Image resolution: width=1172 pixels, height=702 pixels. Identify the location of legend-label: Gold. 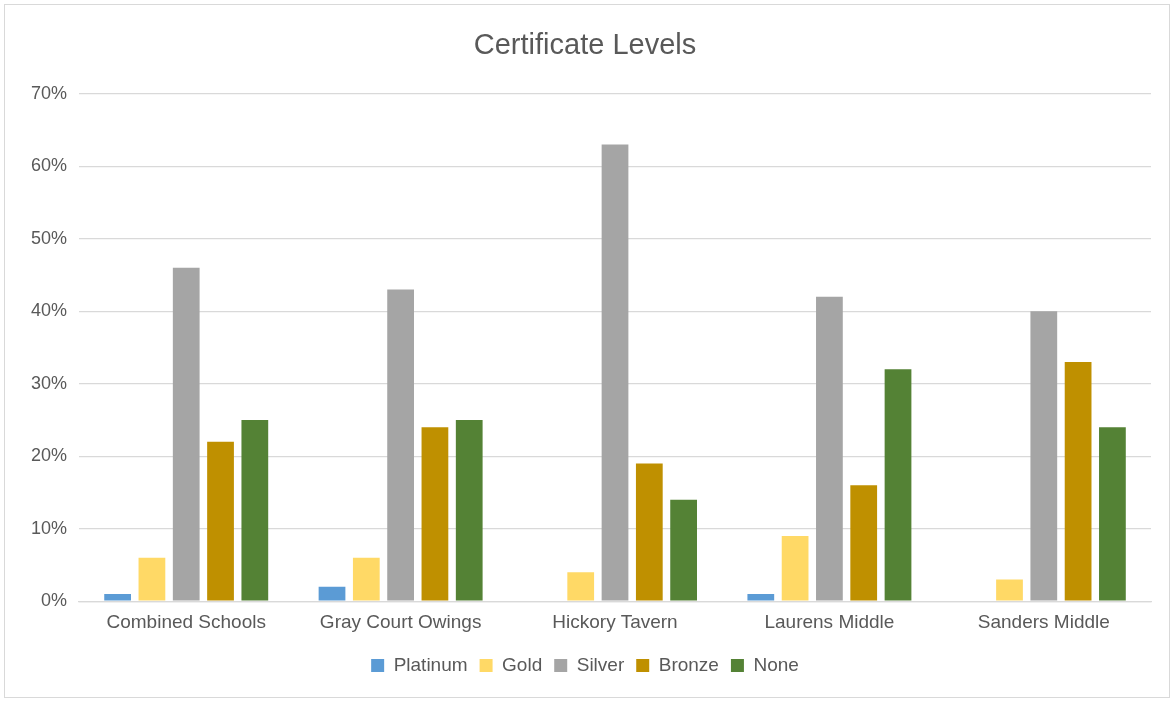
(522, 664).